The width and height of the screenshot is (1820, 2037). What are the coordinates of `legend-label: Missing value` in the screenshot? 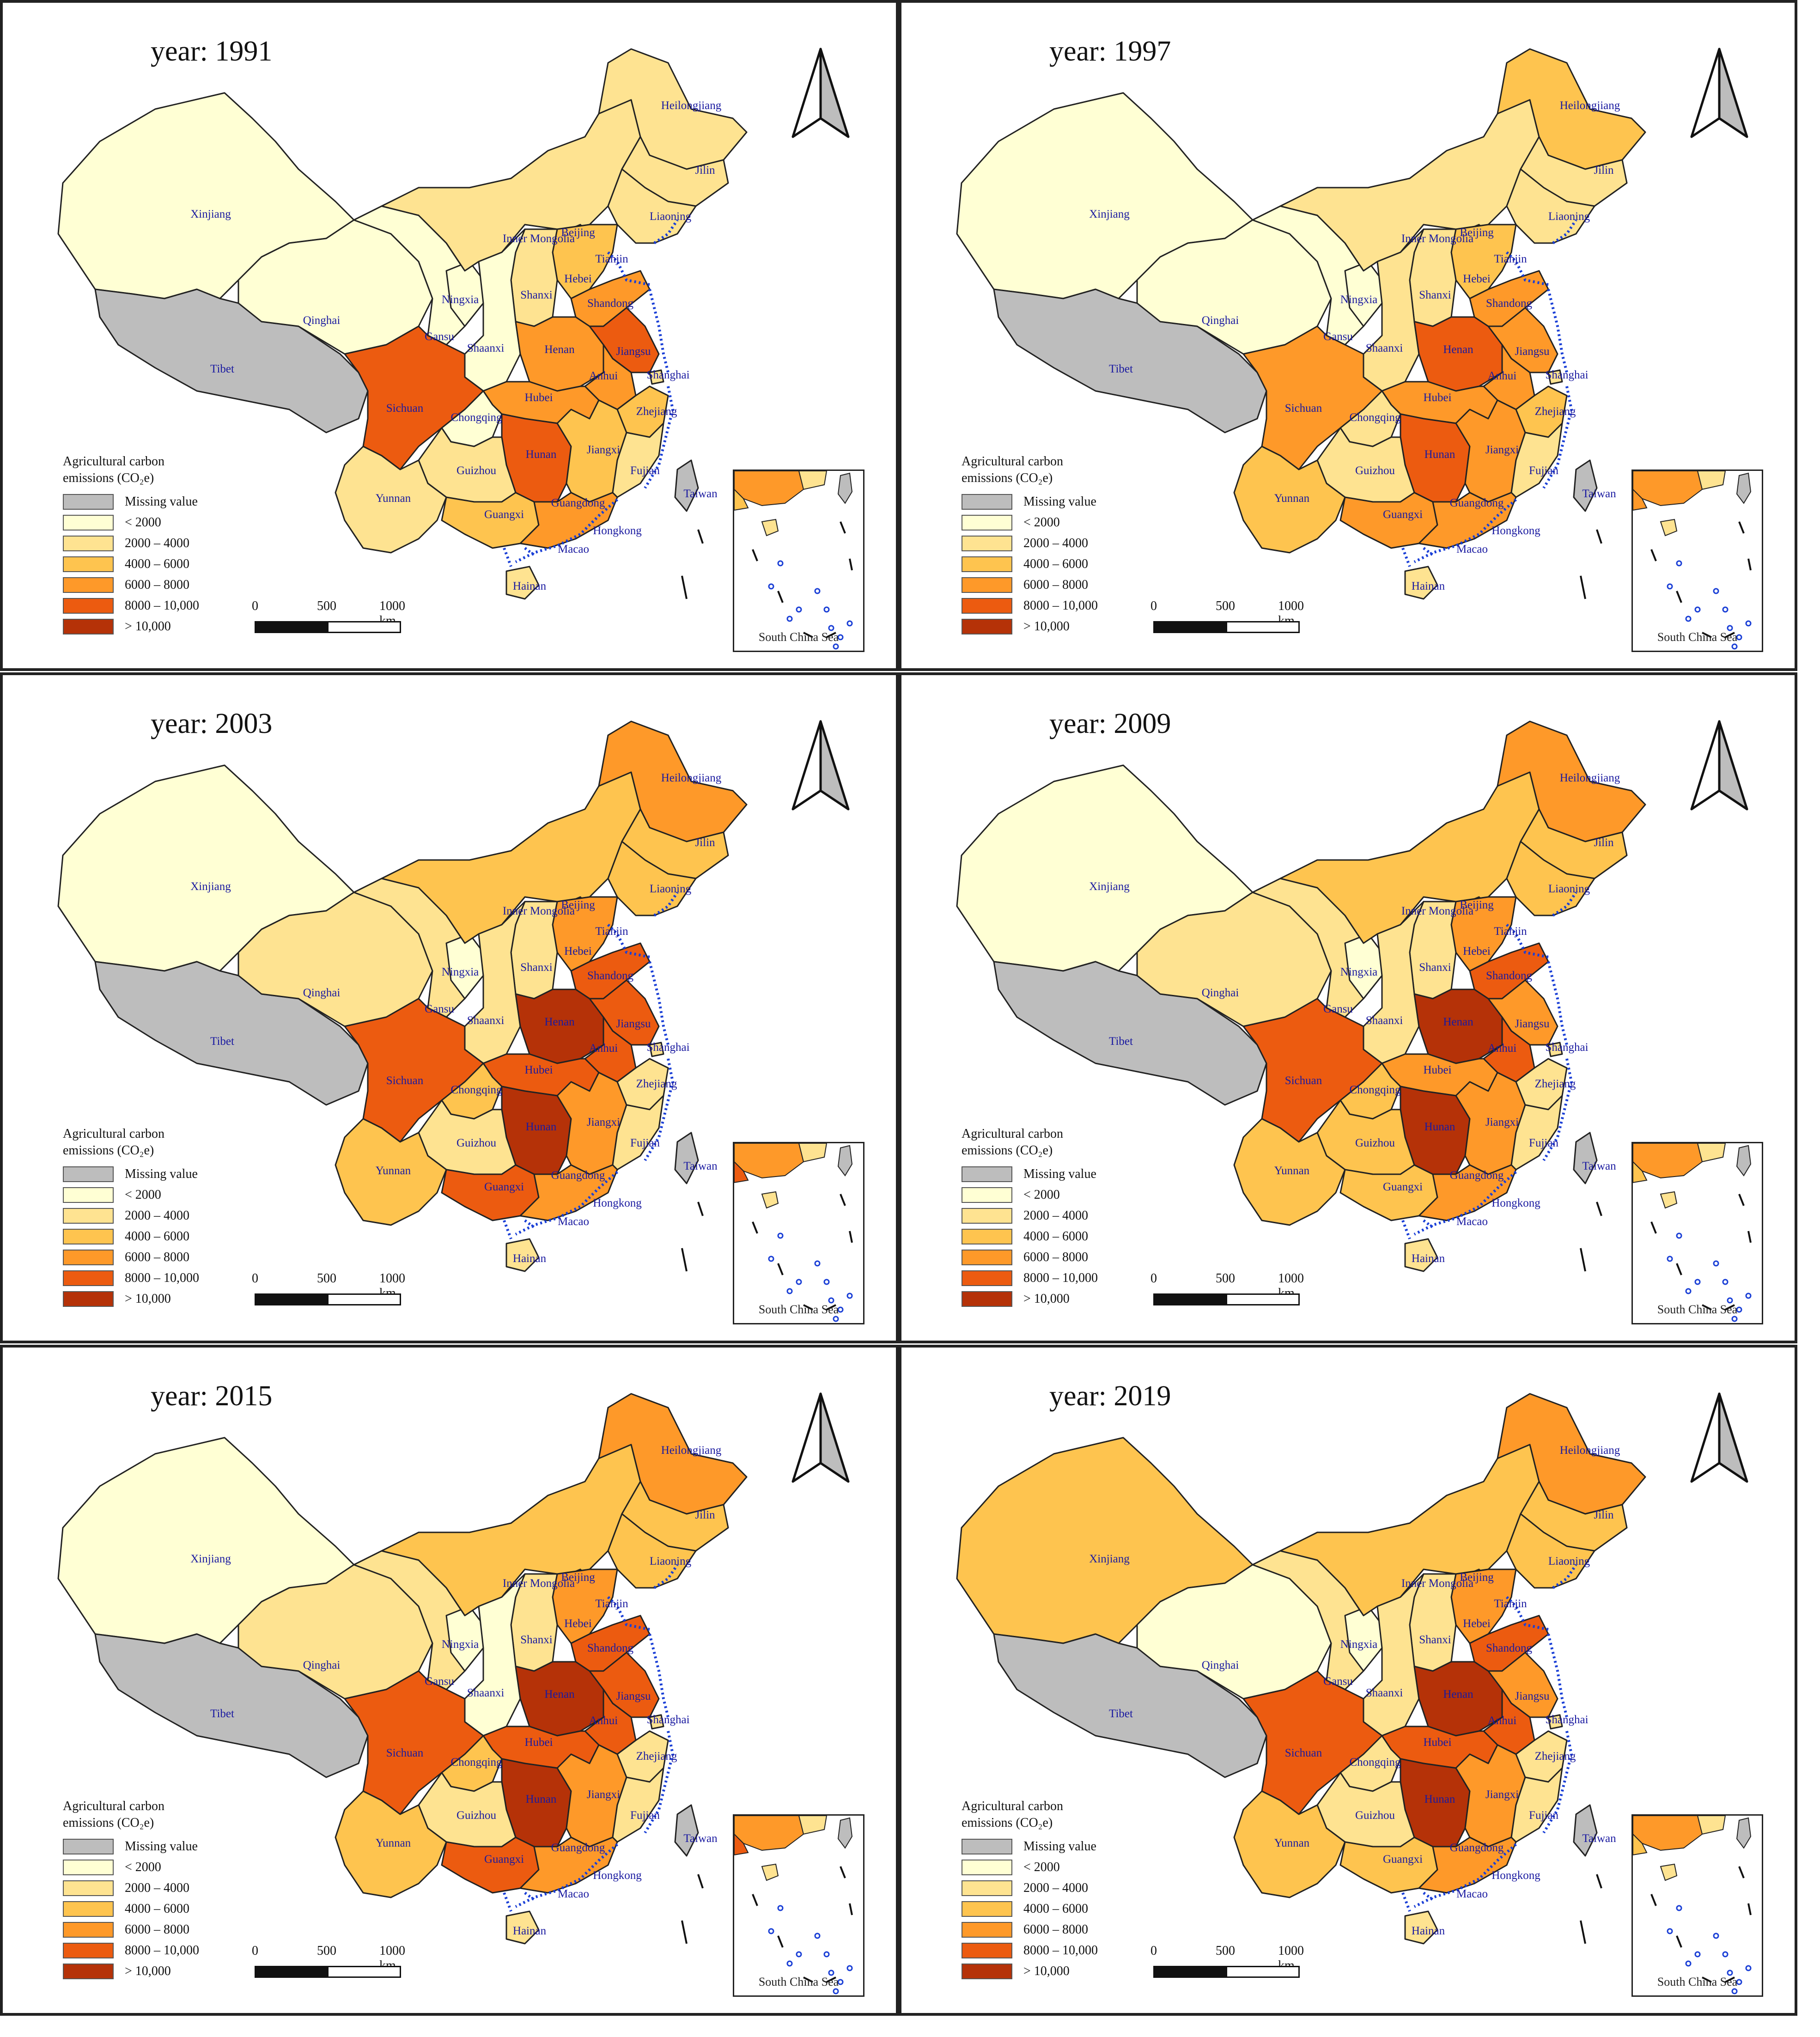 It's located at (1059, 501).